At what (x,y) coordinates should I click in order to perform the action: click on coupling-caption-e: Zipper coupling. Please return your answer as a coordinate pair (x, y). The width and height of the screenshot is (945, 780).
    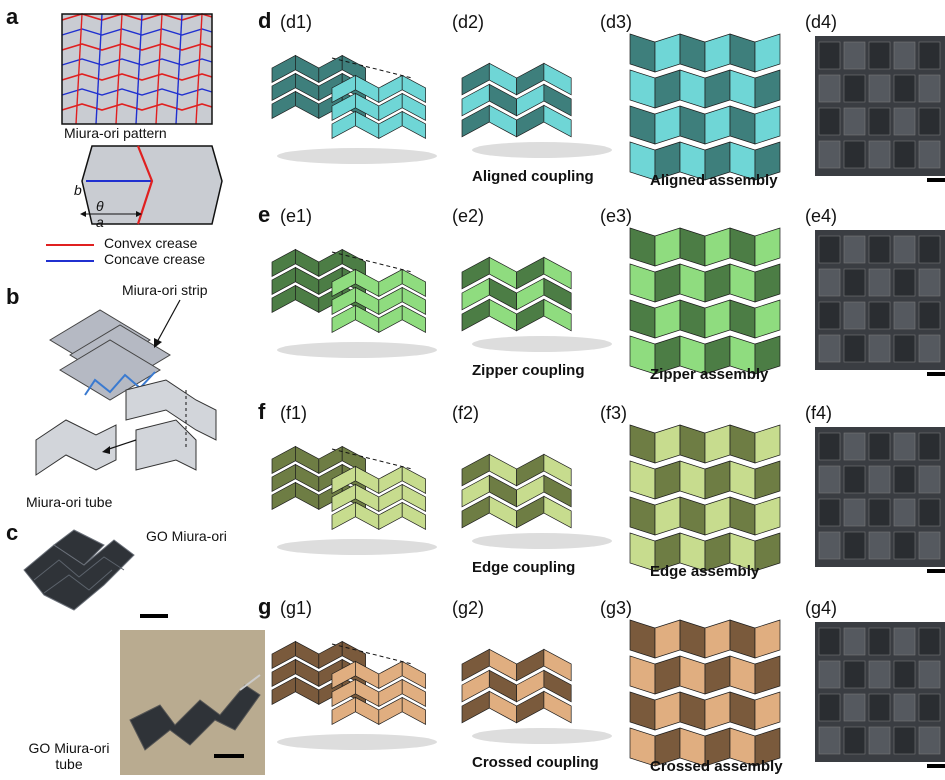
    Looking at the image, I should click on (528, 370).